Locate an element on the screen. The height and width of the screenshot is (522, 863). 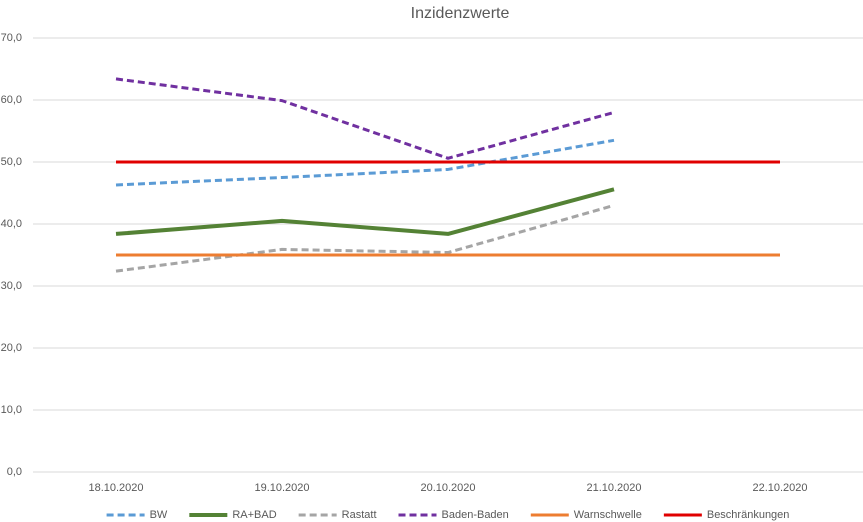
y-tick-label: 10,0 is located at coordinates (11, 410).